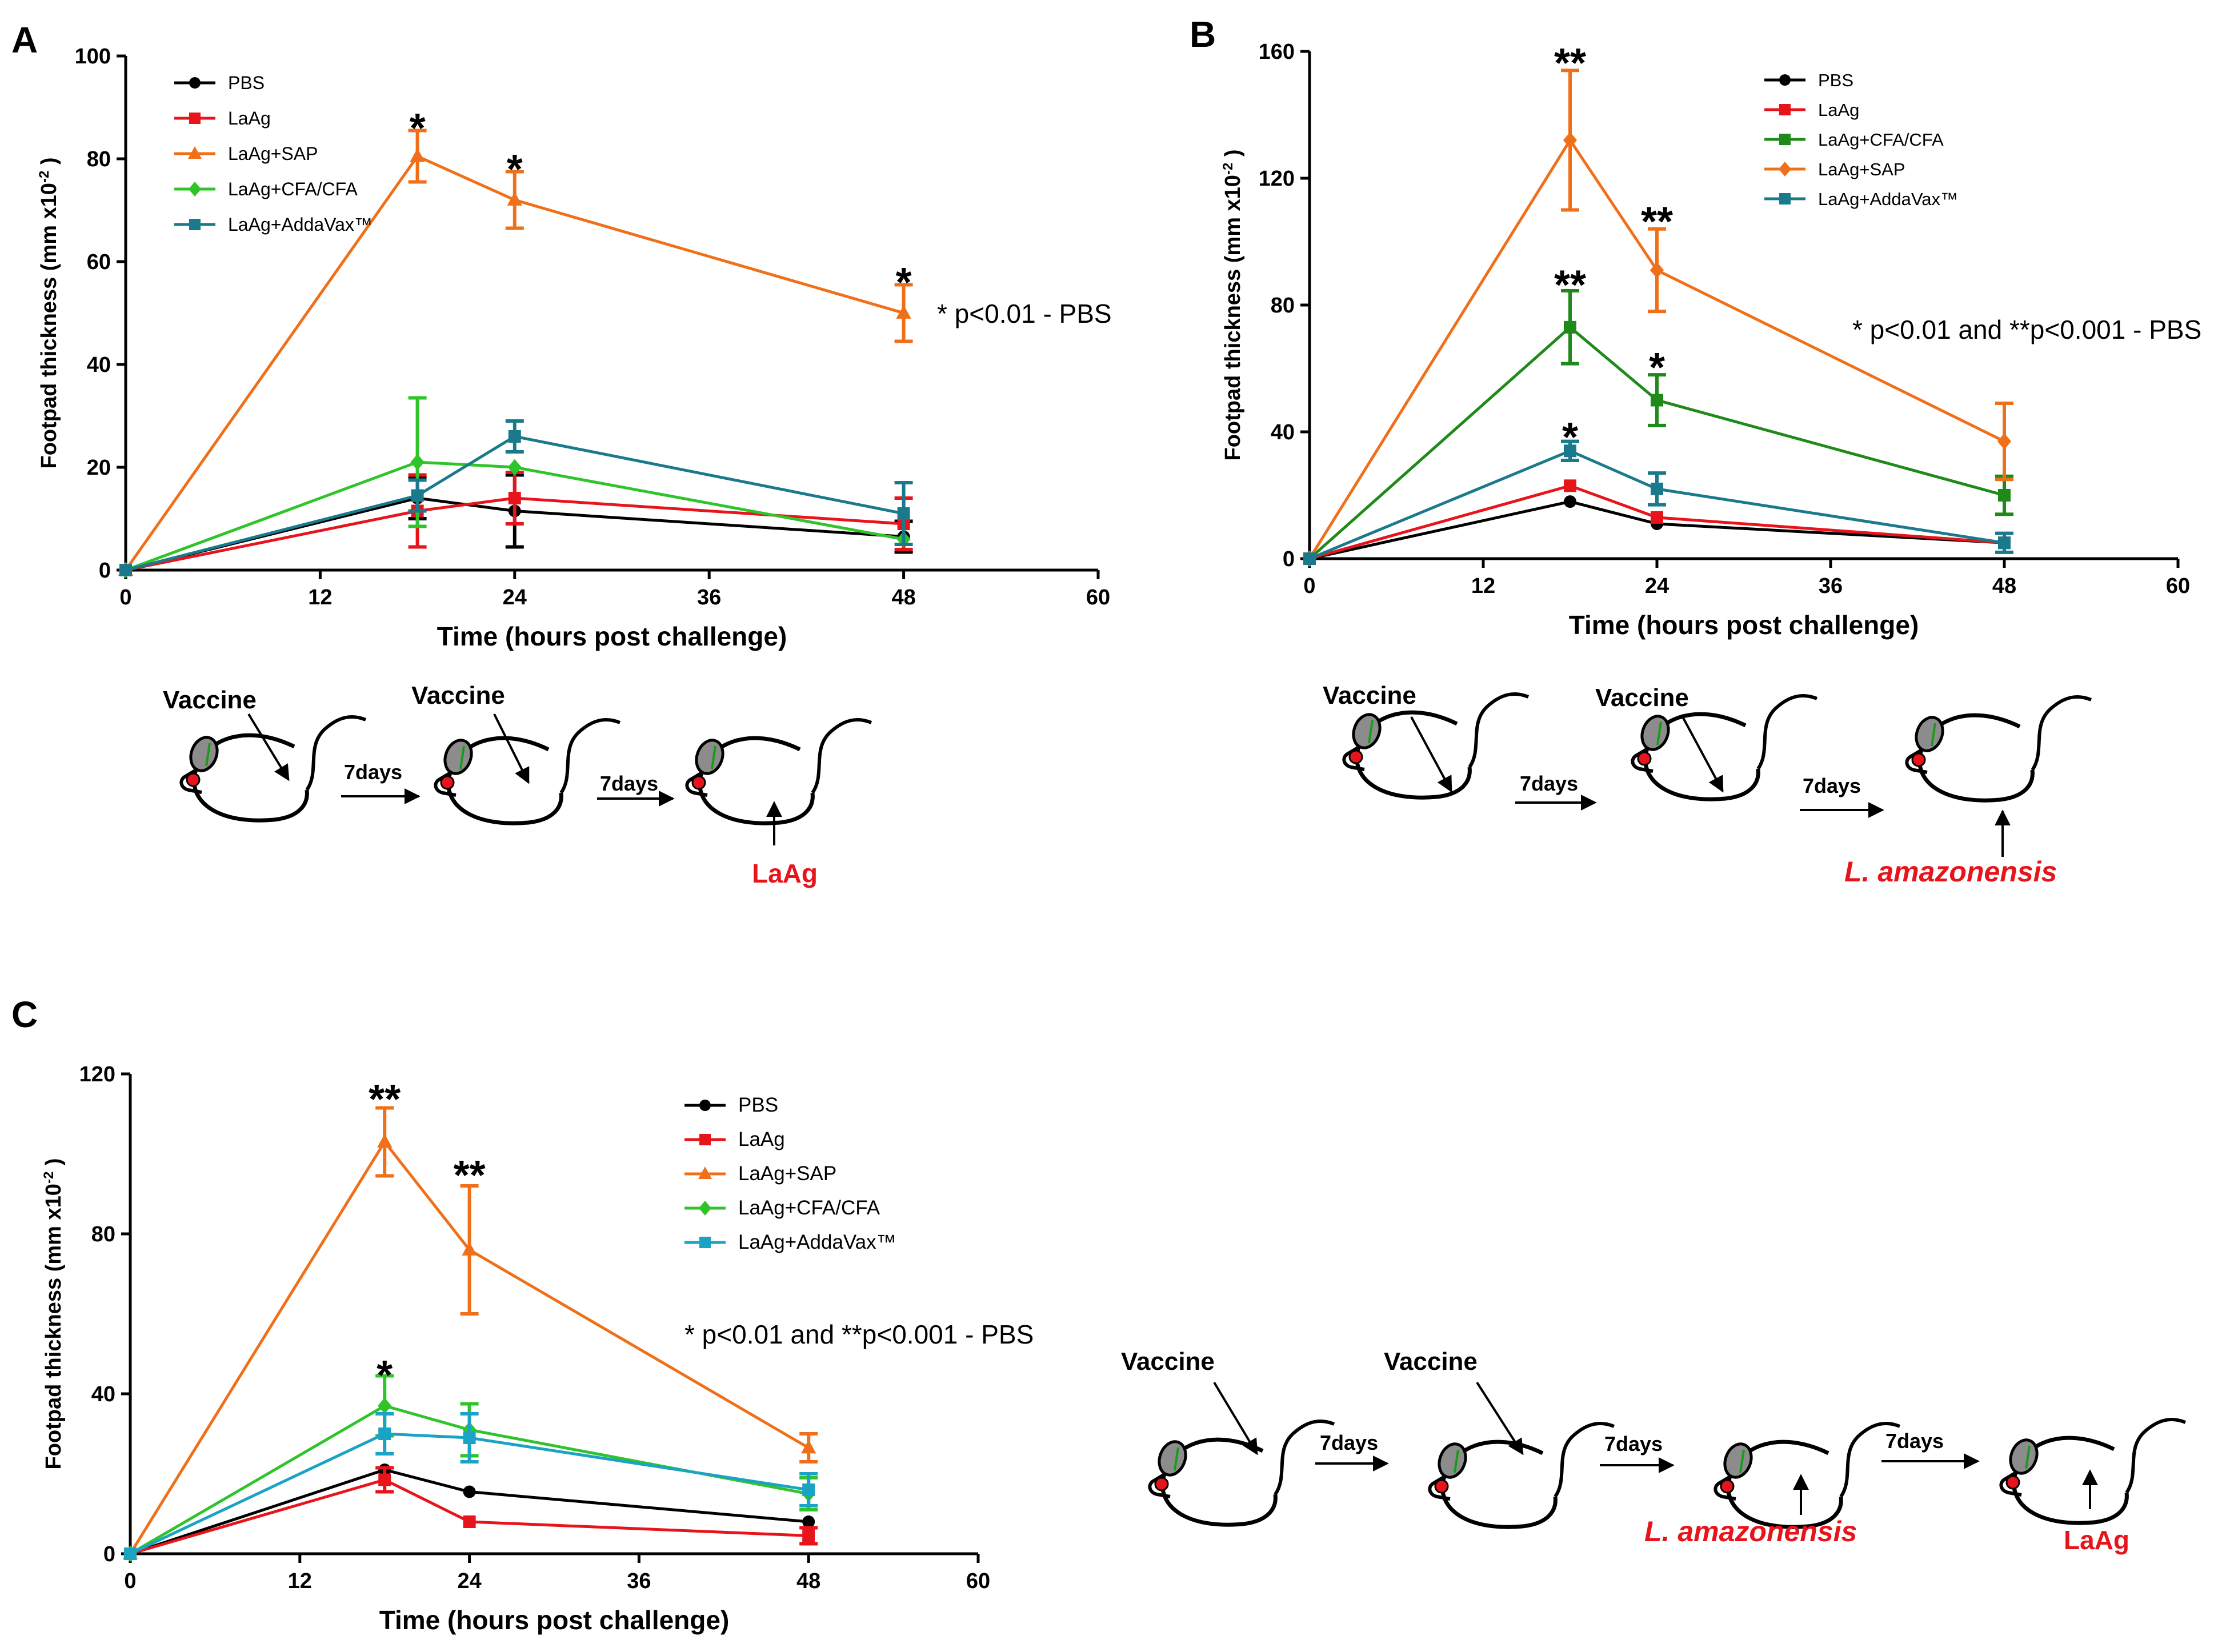 The width and height of the screenshot is (2234, 1652). Describe the element at coordinates (273, 224) in the screenshot. I see `chart-a-legend-item: LaAg+AddaVax™` at that location.